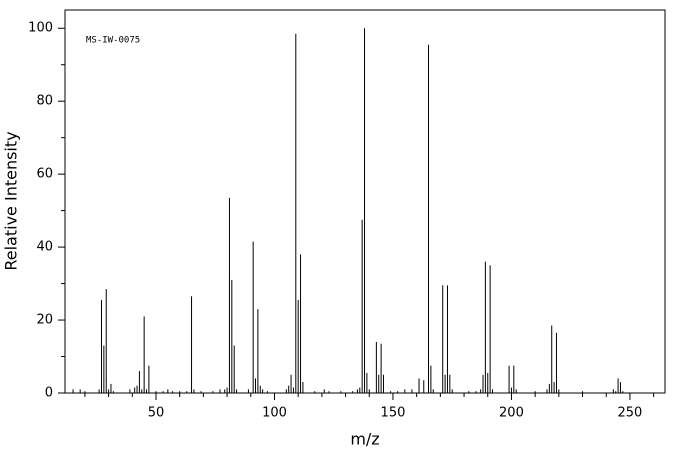 Image resolution: width=676 pixels, height=455 pixels. I want to click on x-axis-label: m/z, so click(364, 439).